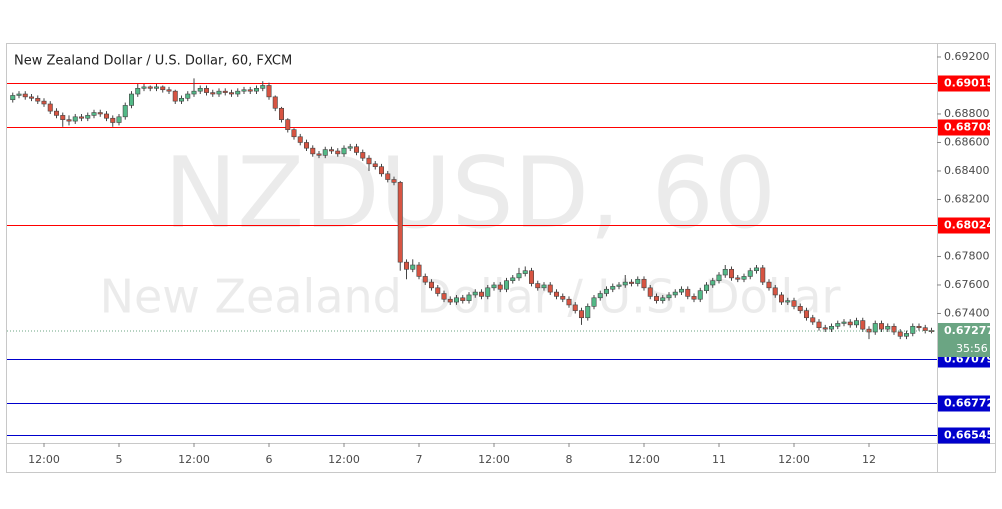  Describe the element at coordinates (967, 113) in the screenshot. I see `y-tick-label: 0.68800` at that location.